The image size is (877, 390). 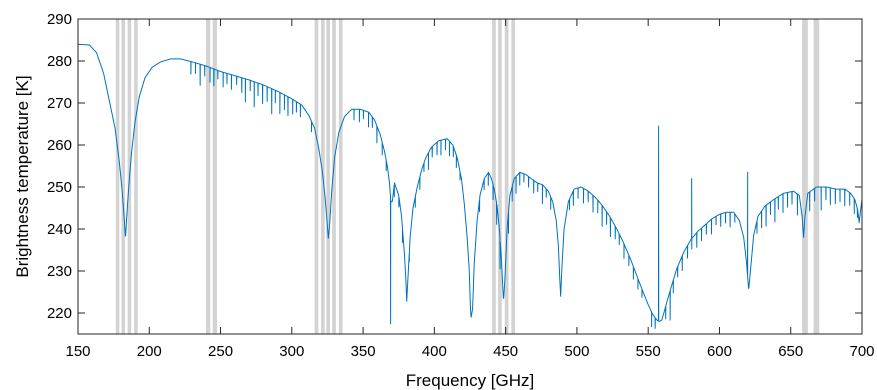 I want to click on x-tick-labels: 150 200 250 300 350 400 450 500 550 600 650 700, so click(x=469, y=351).